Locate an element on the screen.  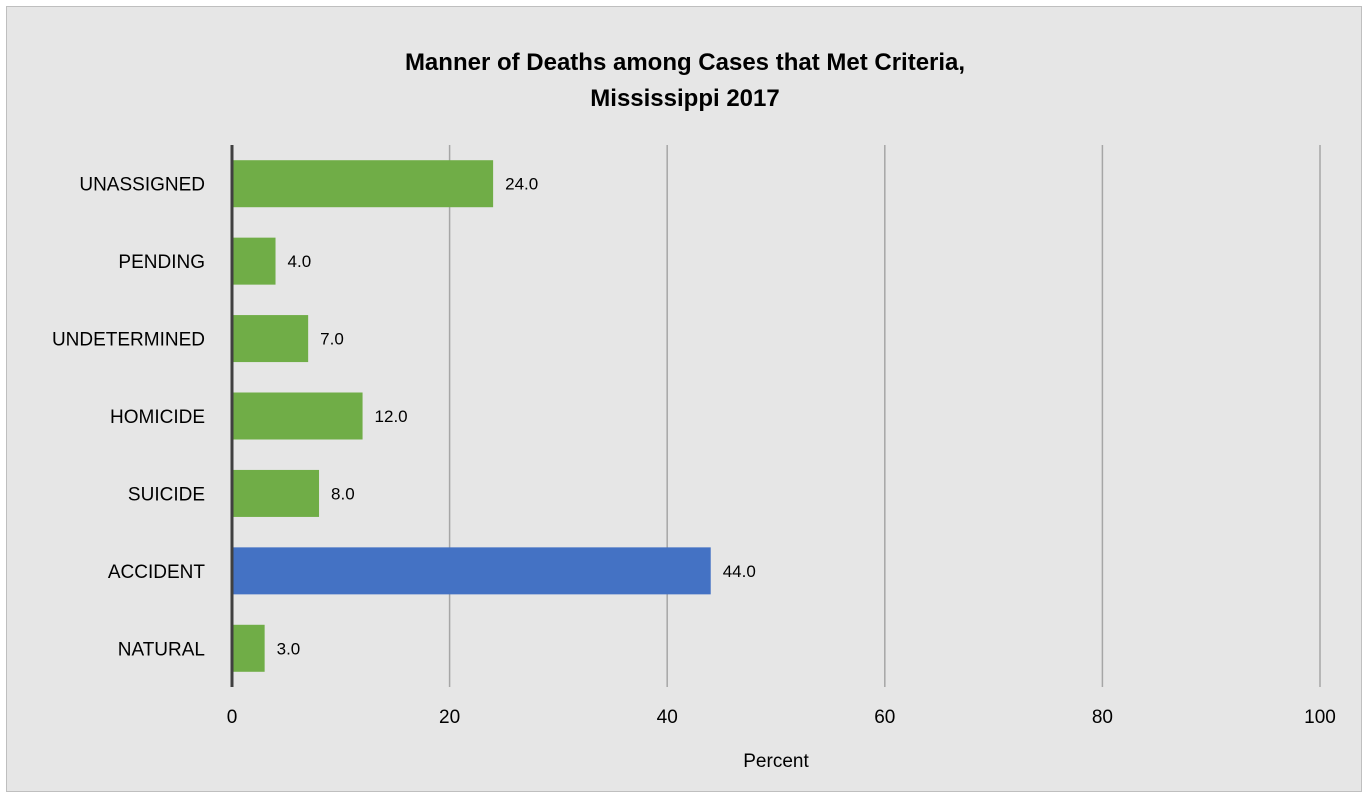
x-tick-labels: 0 20 40 60 80 100 is located at coordinates (781, 717).